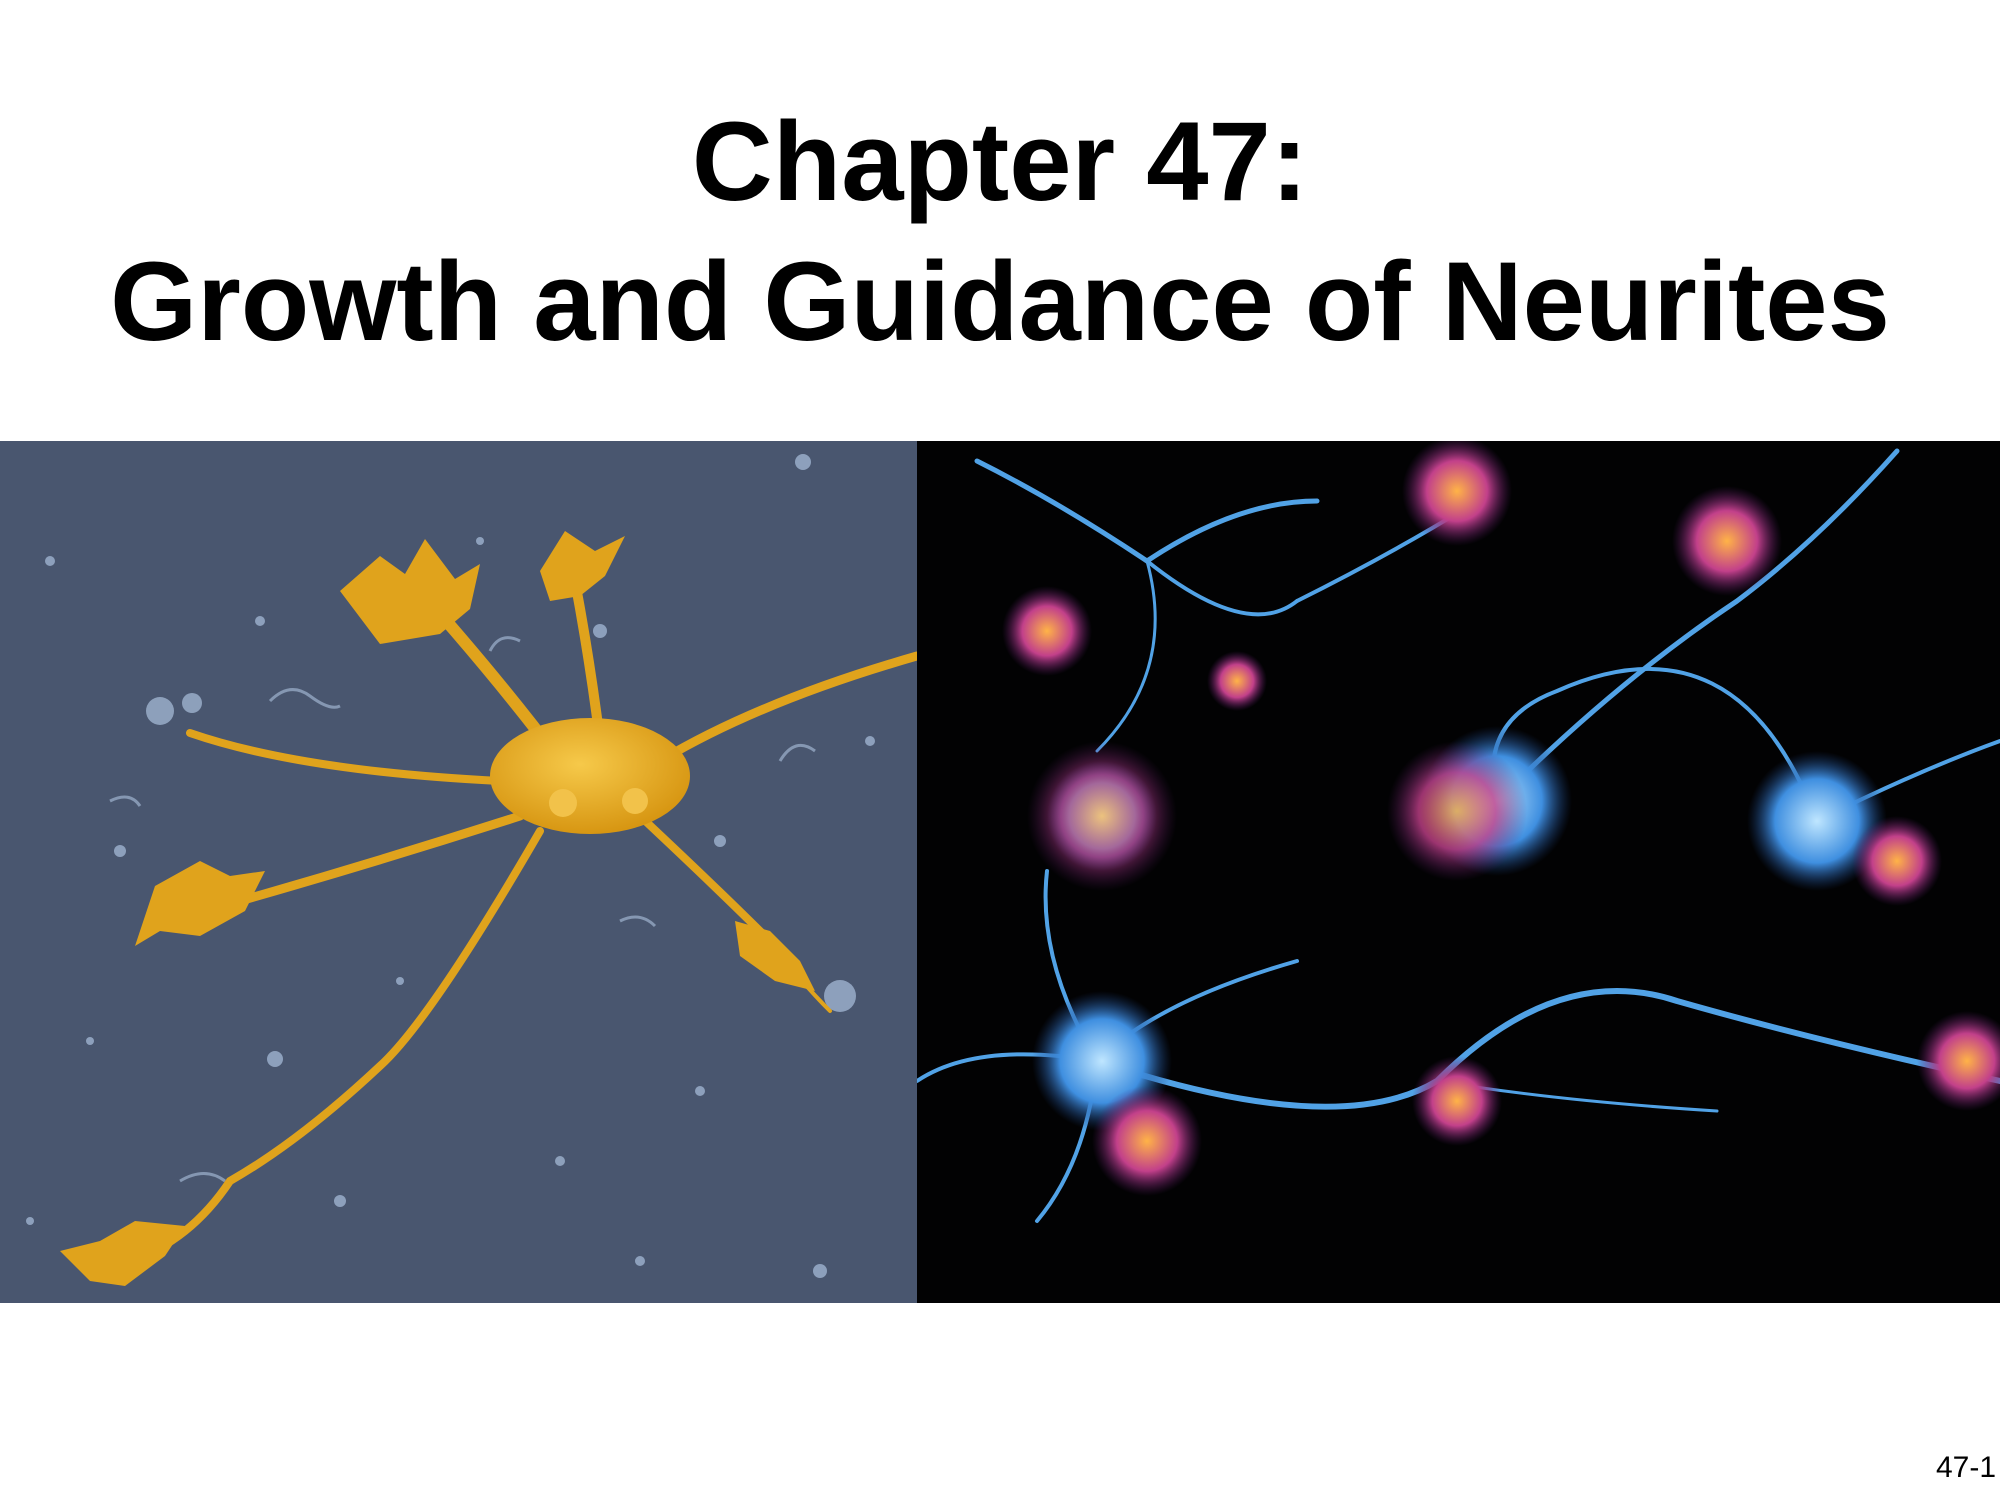 This screenshot has width=2000, height=1500. I want to click on page-number: 47-1, so click(1965, 1467).